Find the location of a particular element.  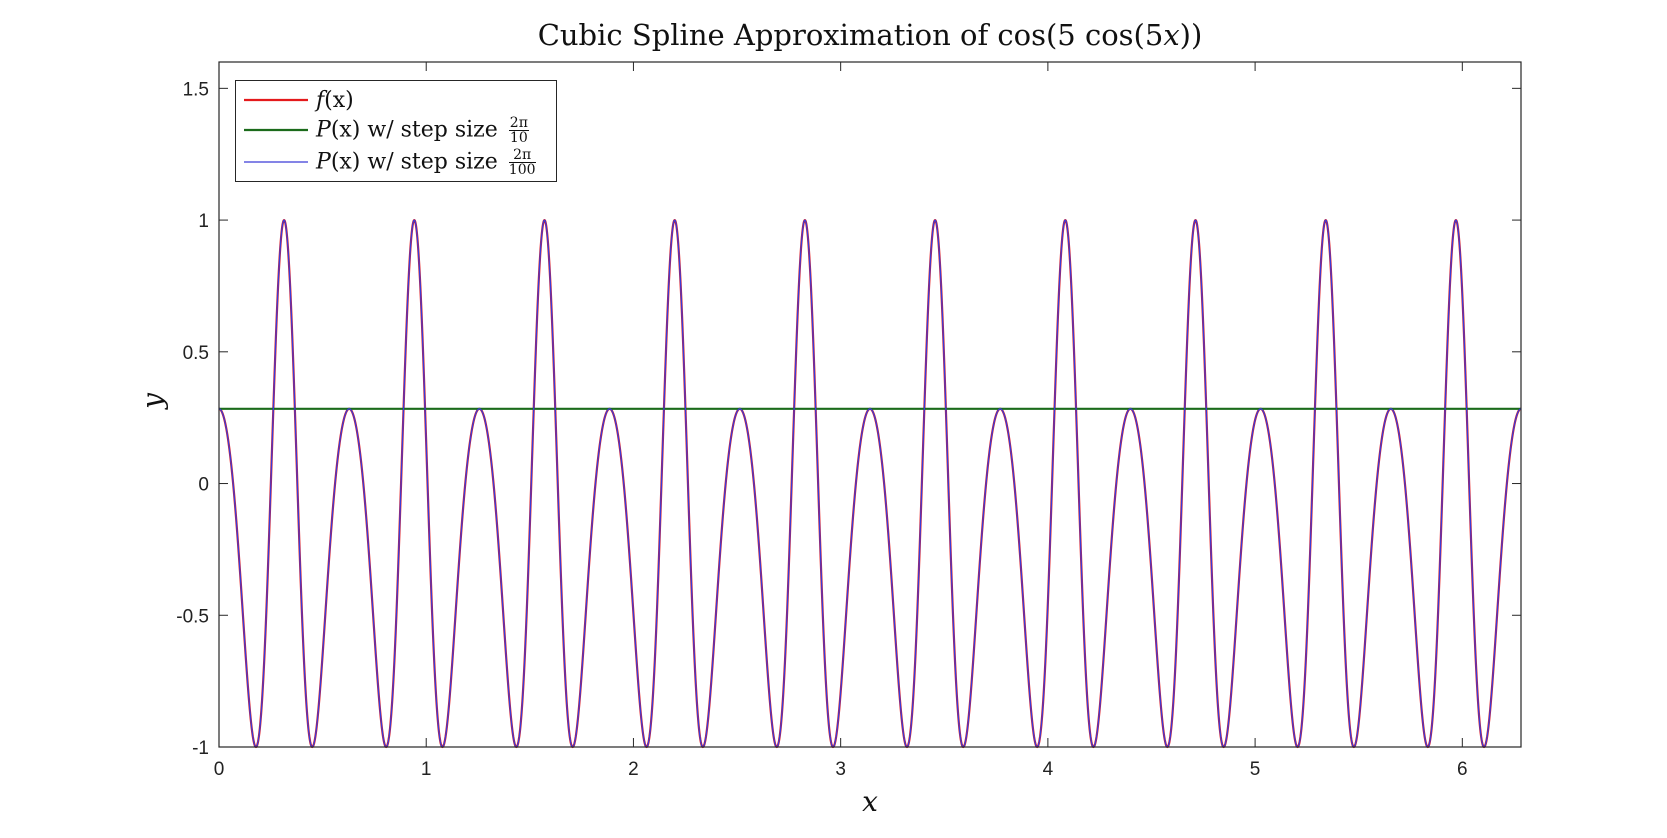

legend-frac-num-p10: 2π is located at coordinates (518, 122).